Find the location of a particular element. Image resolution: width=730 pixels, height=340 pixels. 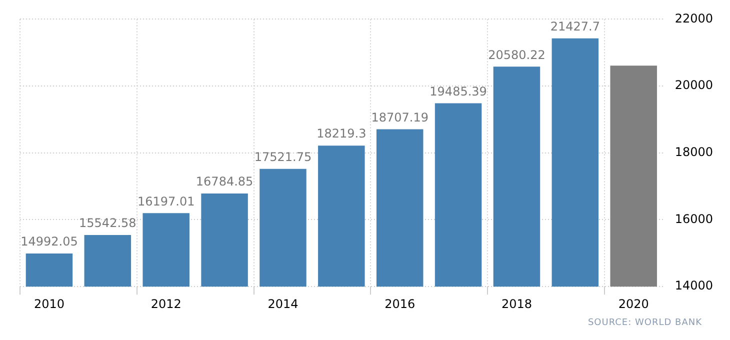

y-tick-label: 14000 is located at coordinates (694, 285).